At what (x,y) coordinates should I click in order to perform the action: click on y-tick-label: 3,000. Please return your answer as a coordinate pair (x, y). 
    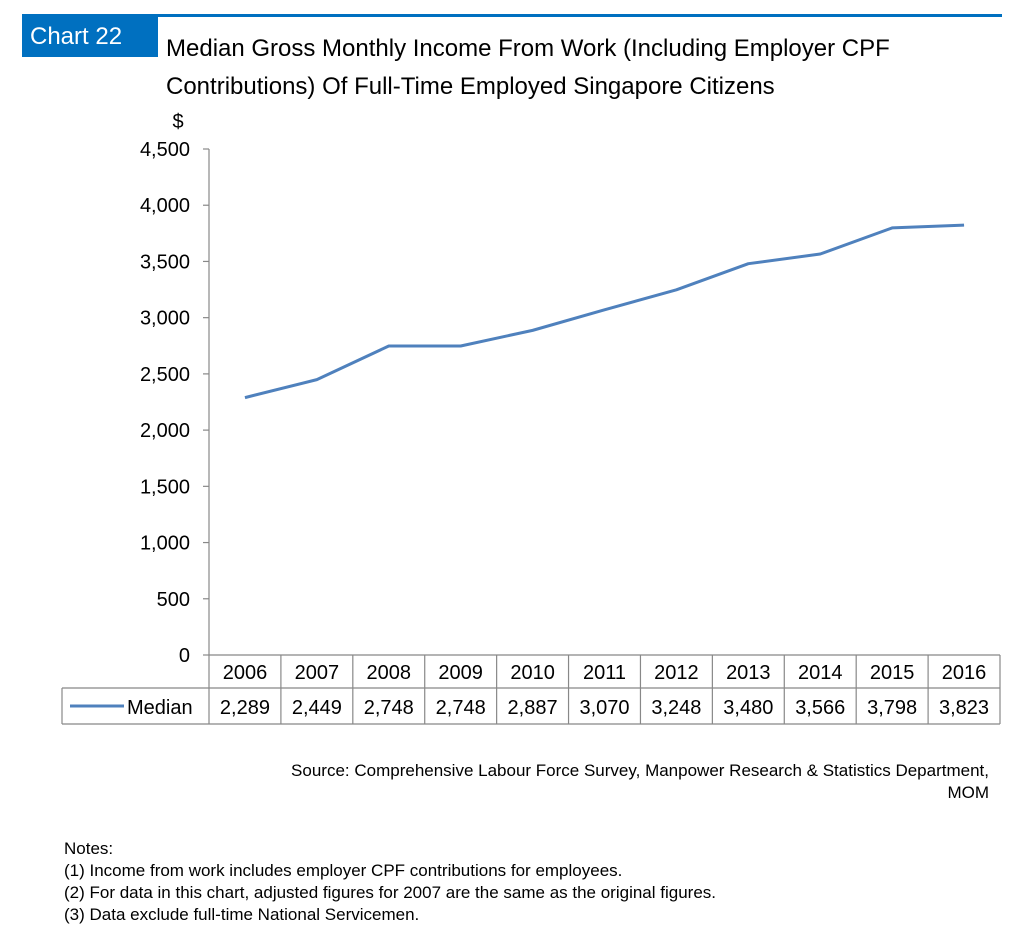
    Looking at the image, I should click on (165, 319).